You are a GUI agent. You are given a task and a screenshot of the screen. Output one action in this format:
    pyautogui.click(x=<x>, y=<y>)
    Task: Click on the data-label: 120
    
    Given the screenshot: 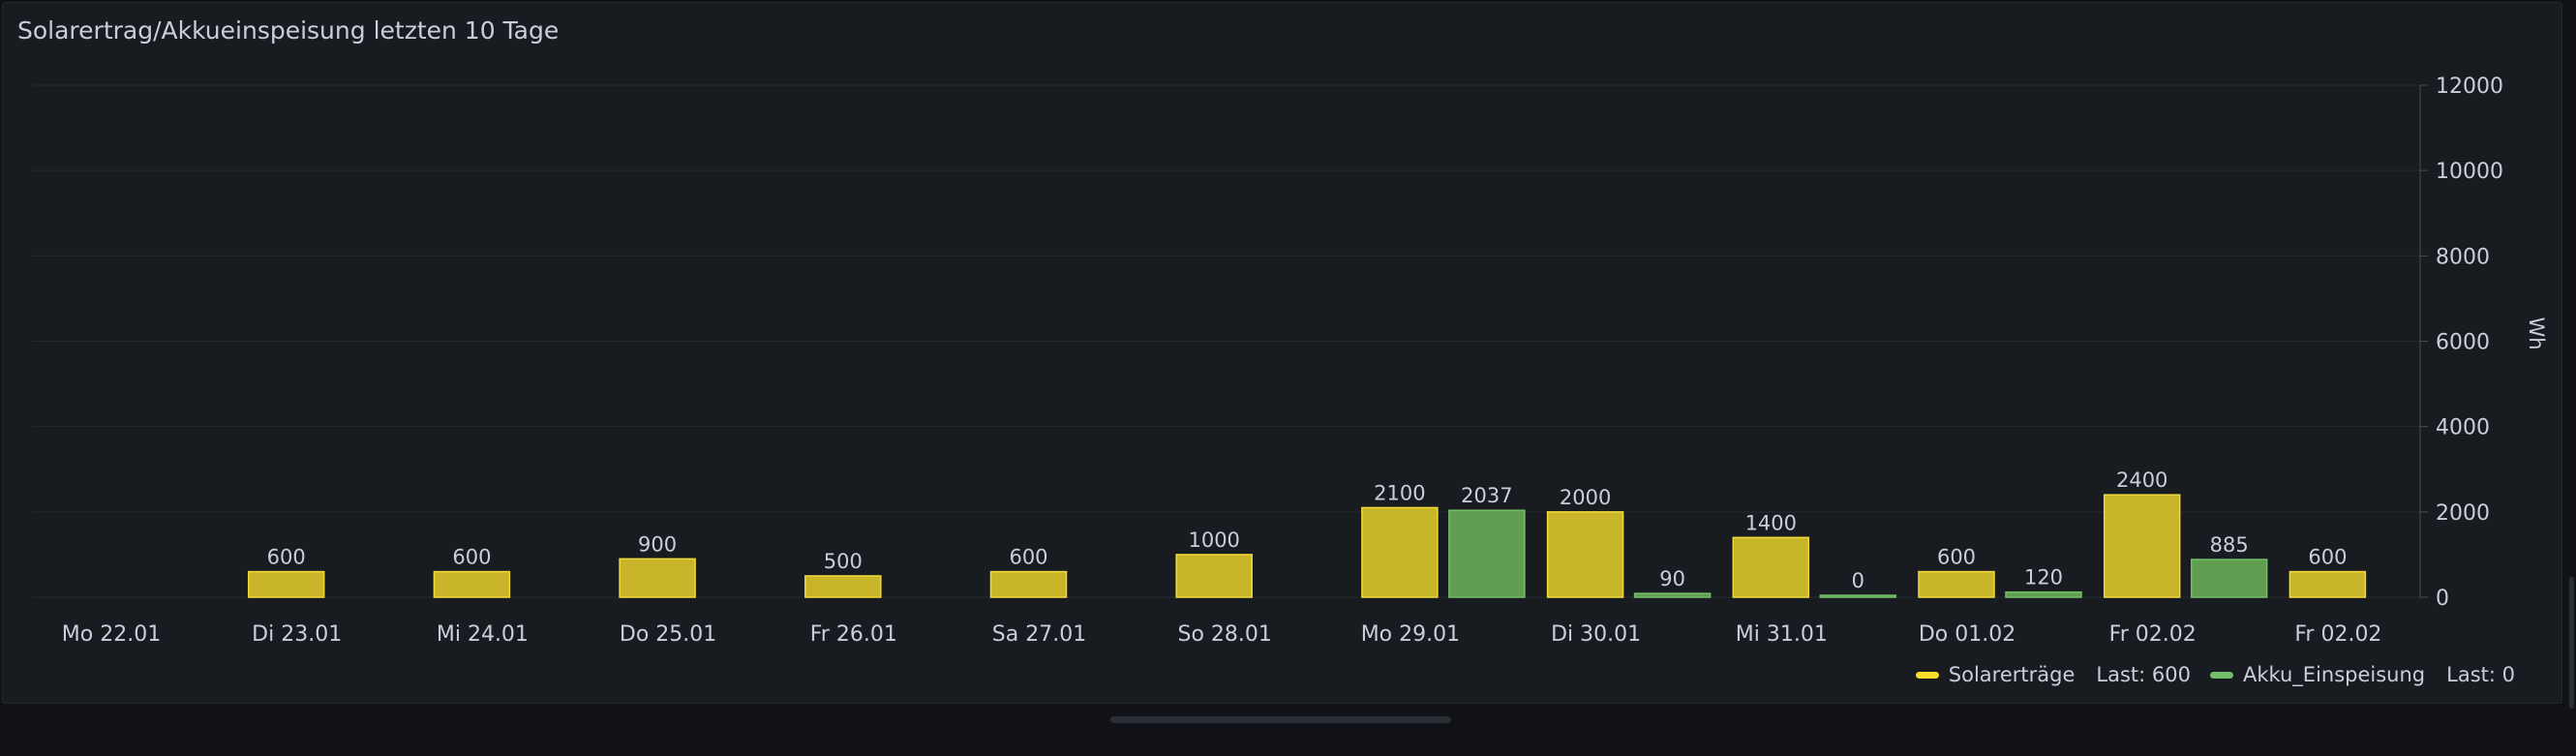 What is the action you would take?
    pyautogui.click(x=2043, y=578)
    